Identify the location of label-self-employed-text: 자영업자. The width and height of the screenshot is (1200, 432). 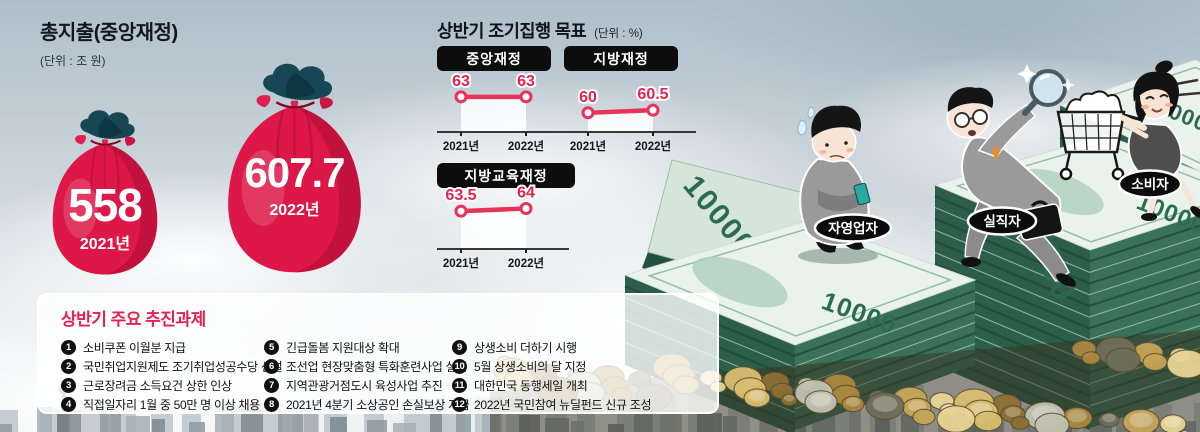
(853, 228).